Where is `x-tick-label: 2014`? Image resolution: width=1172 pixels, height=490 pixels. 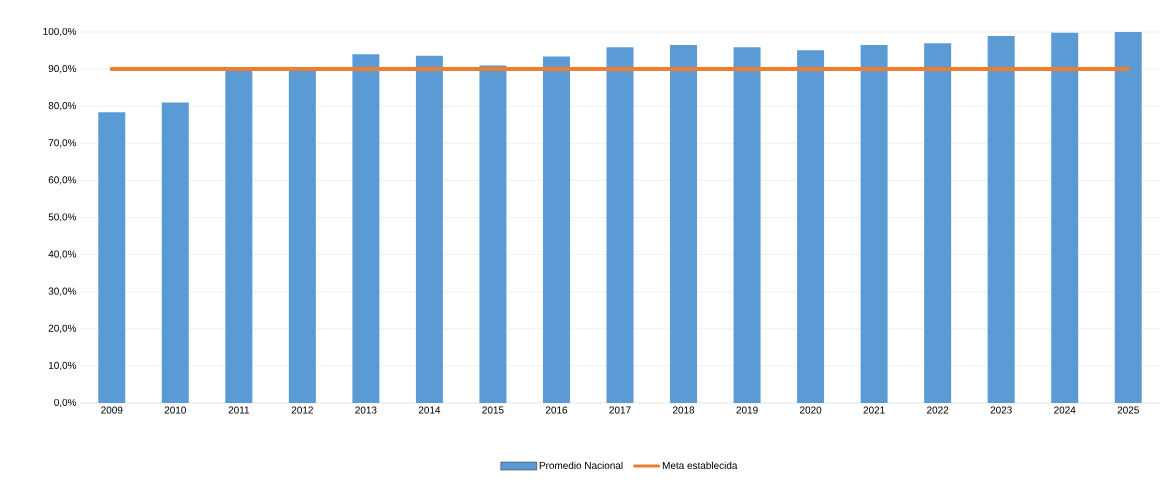
x-tick-label: 2014 is located at coordinates (429, 410).